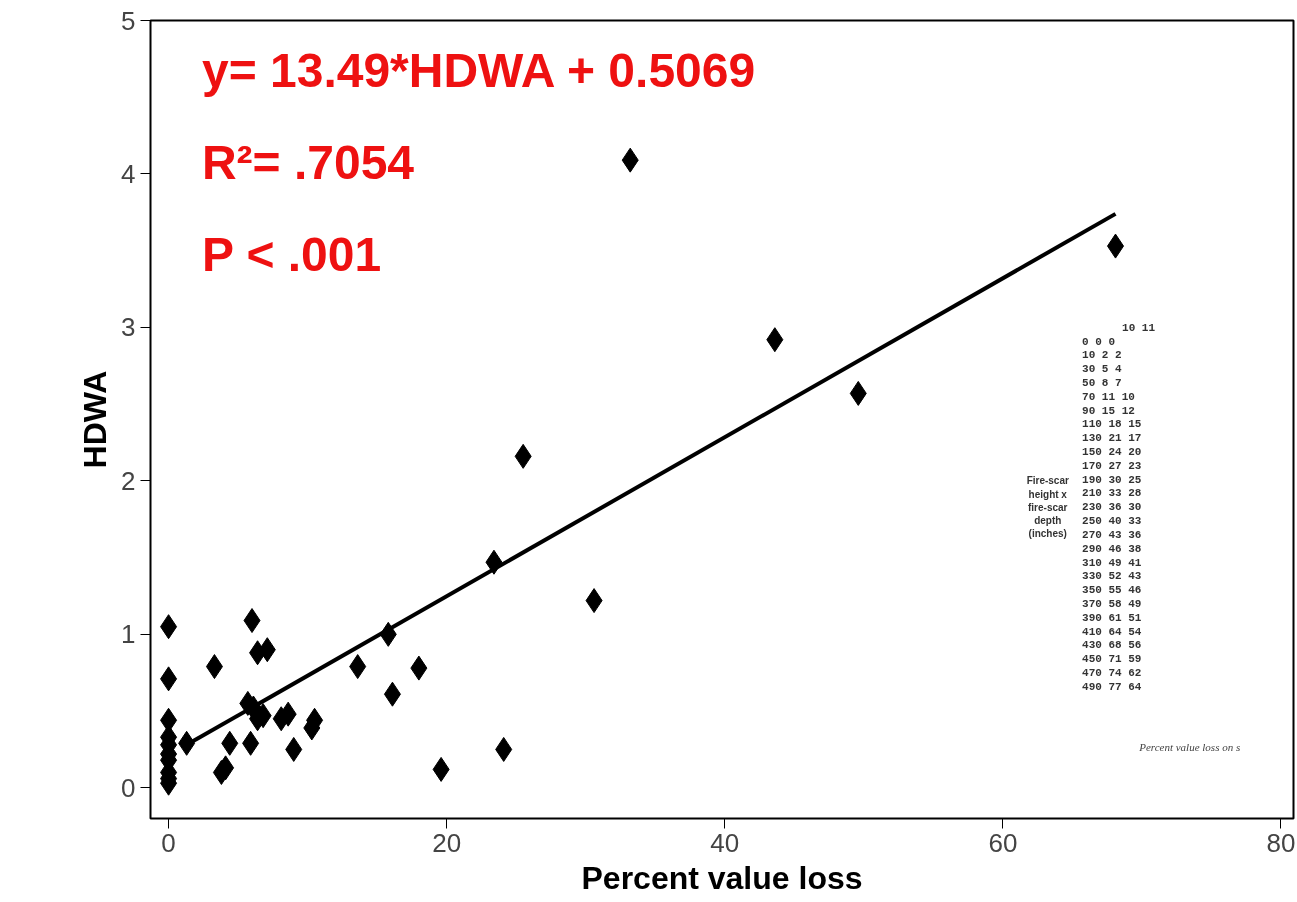 The image size is (1297, 902). What do you see at coordinates (128, 480) in the screenshot?
I see `y-tick-label: 2` at bounding box center [128, 480].